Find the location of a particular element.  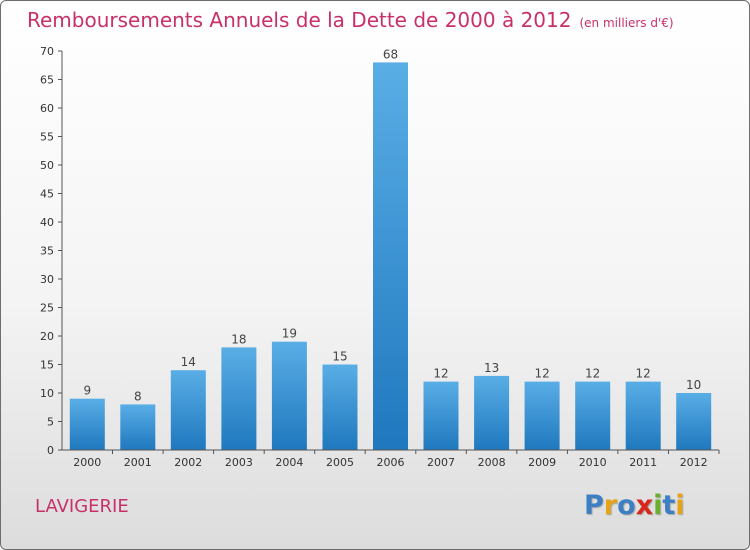

bar-value-label: 15 is located at coordinates (339, 357).